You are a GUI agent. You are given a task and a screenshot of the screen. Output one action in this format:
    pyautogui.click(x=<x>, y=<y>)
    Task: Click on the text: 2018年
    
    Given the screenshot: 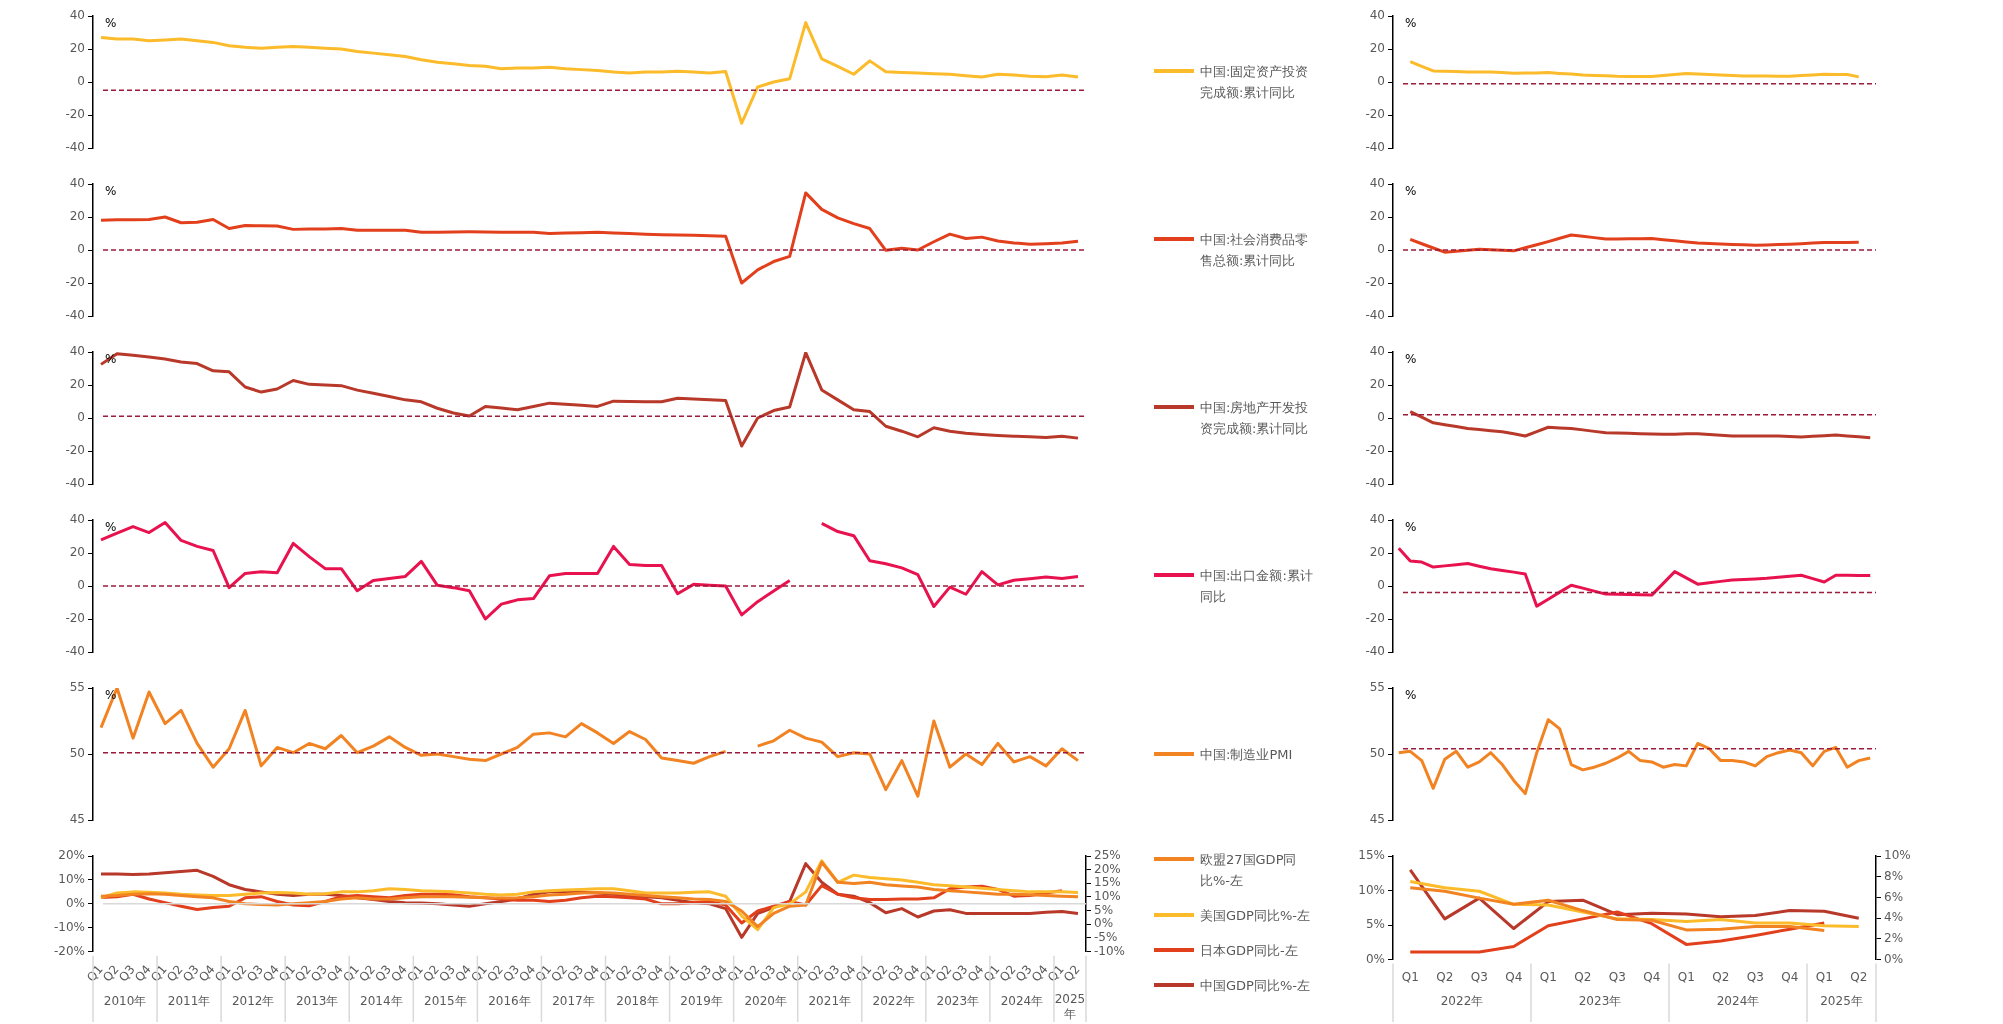 What is the action you would take?
    pyautogui.click(x=637, y=1001)
    